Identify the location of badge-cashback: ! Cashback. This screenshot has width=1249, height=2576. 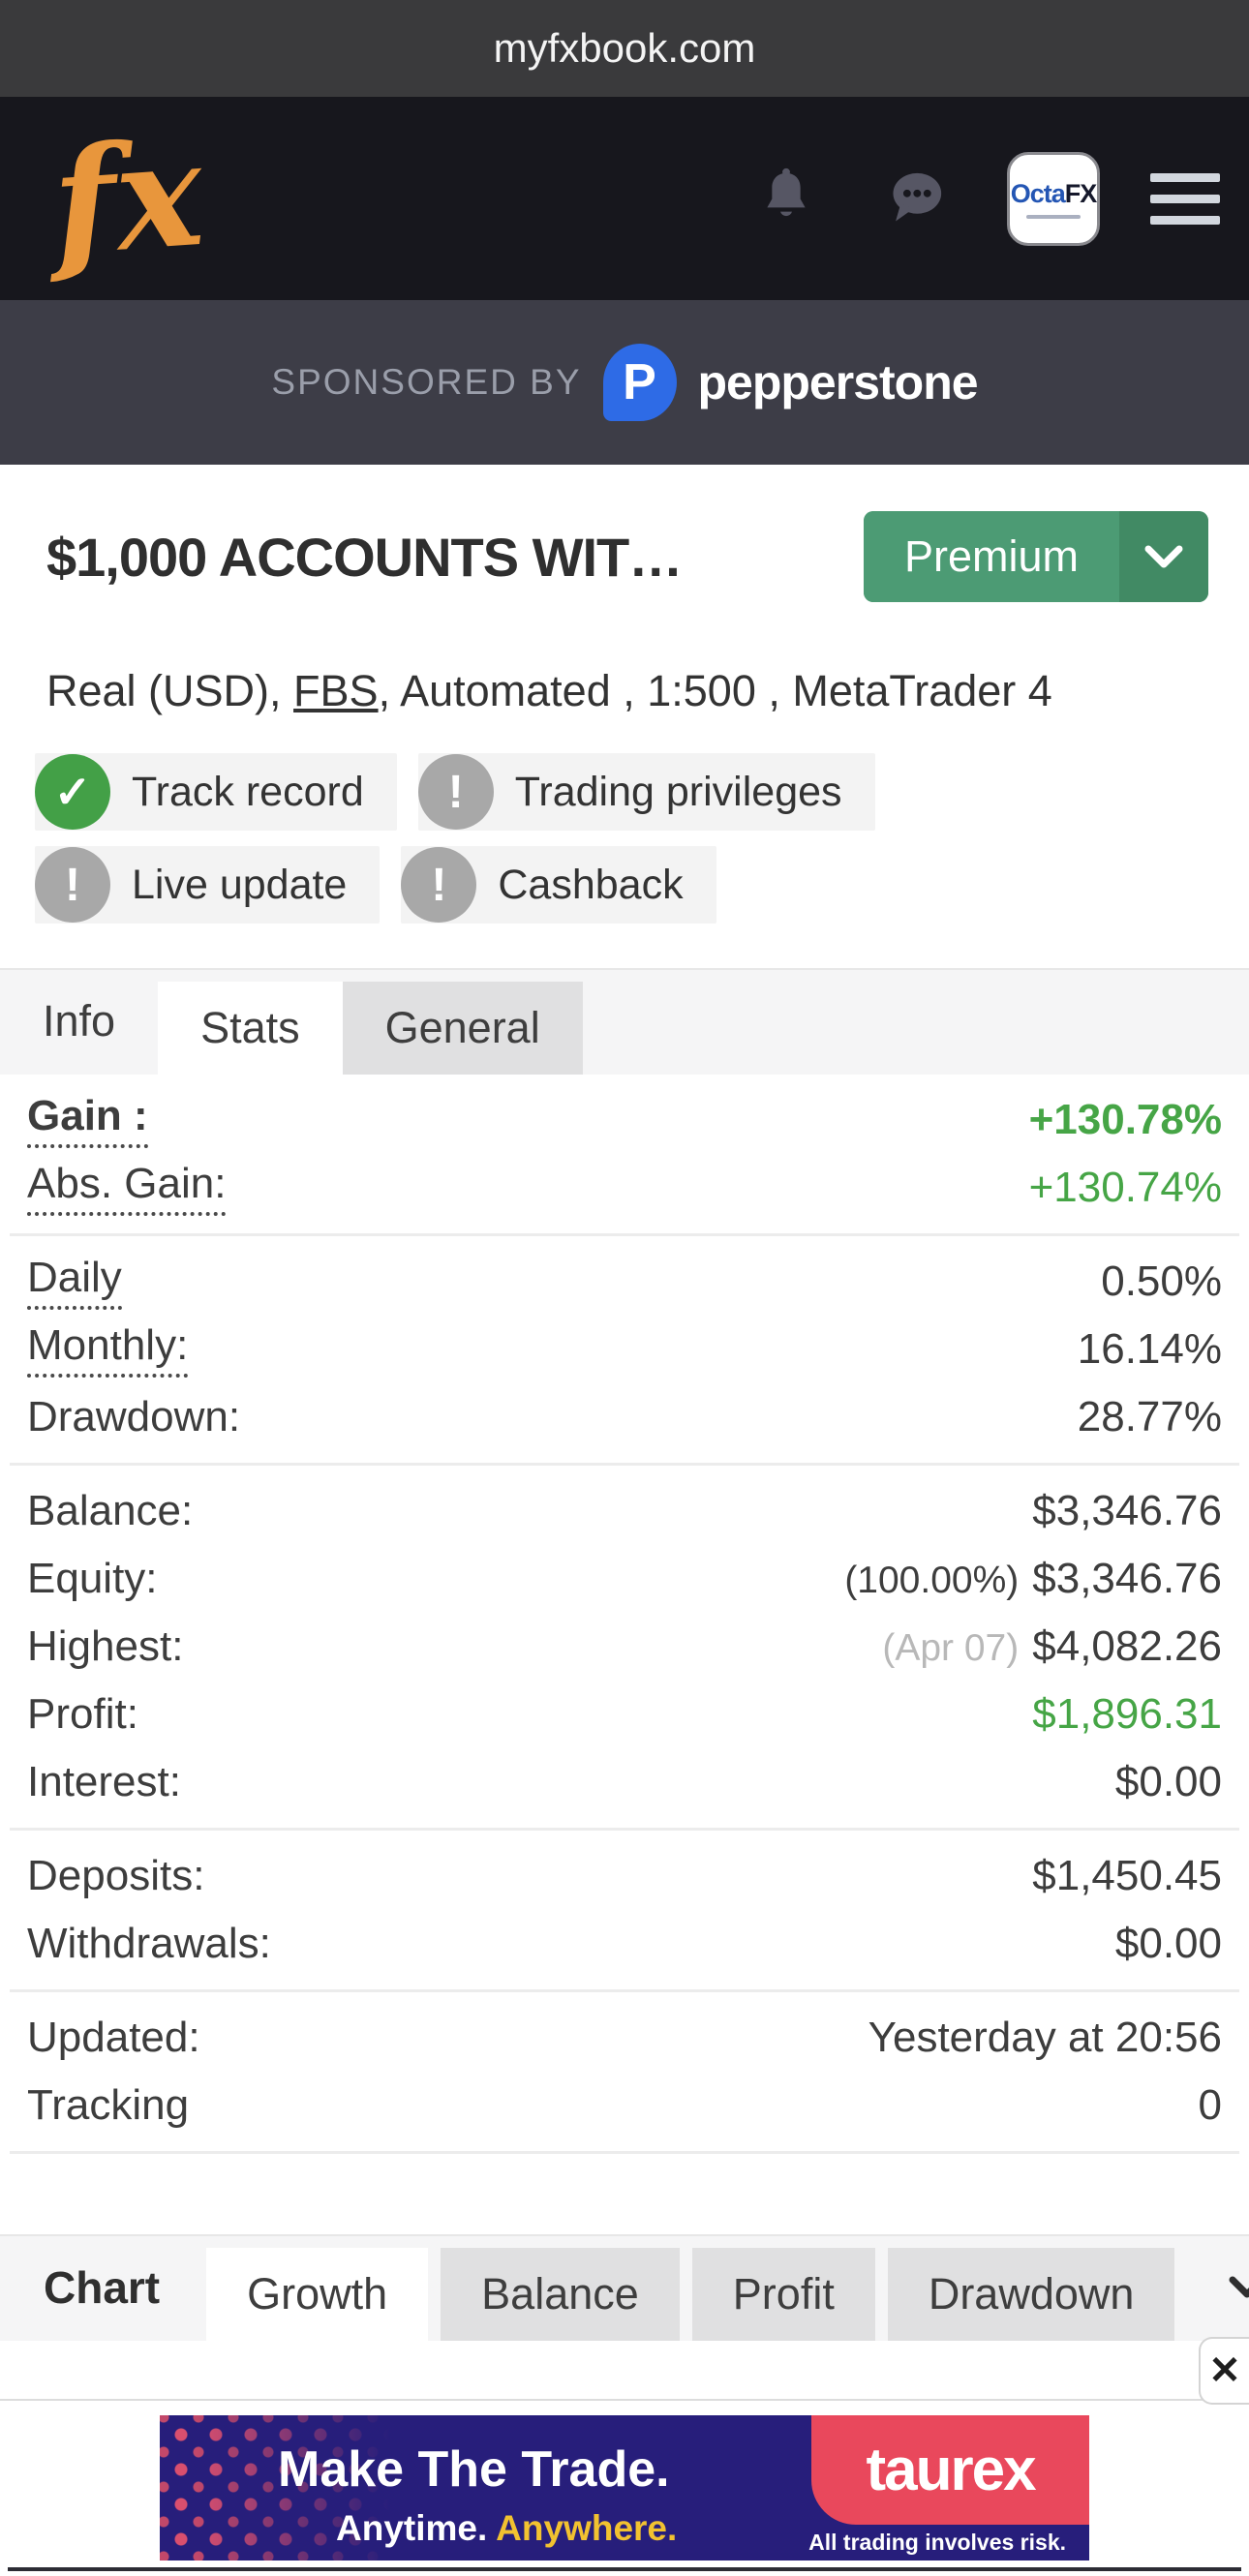
(558, 885).